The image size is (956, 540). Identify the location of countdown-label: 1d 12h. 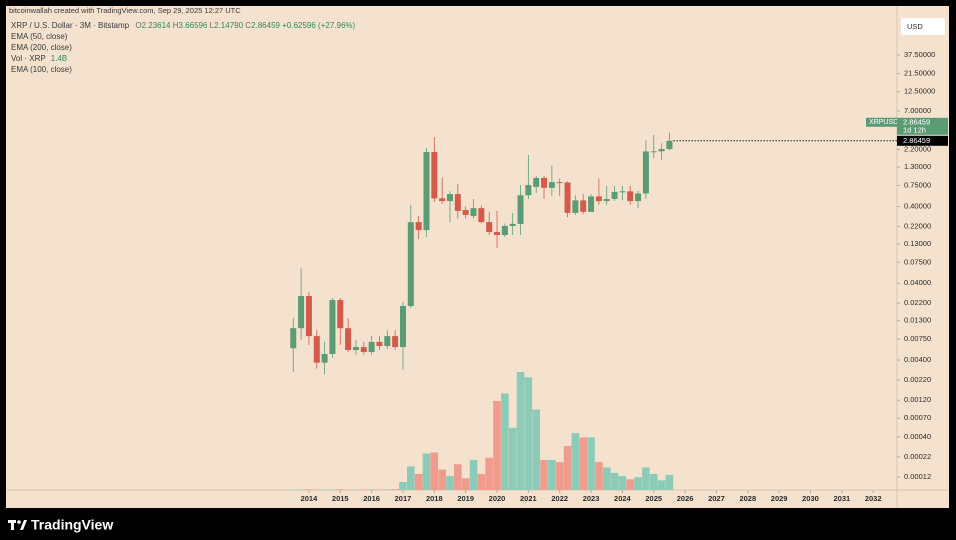
(914, 129).